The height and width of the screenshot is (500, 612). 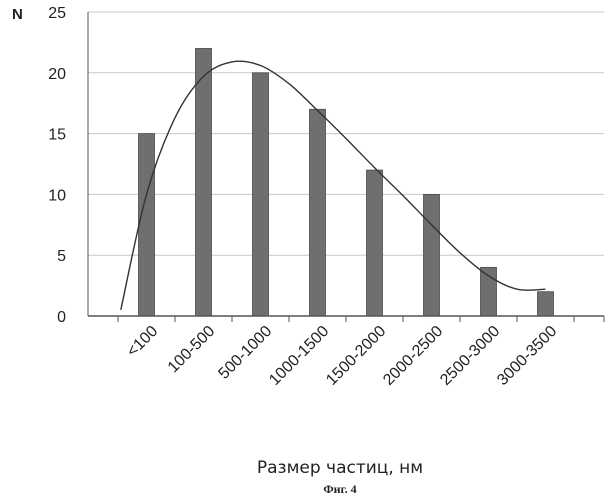 What do you see at coordinates (17, 14) in the screenshot?
I see `y-axis-label: N` at bounding box center [17, 14].